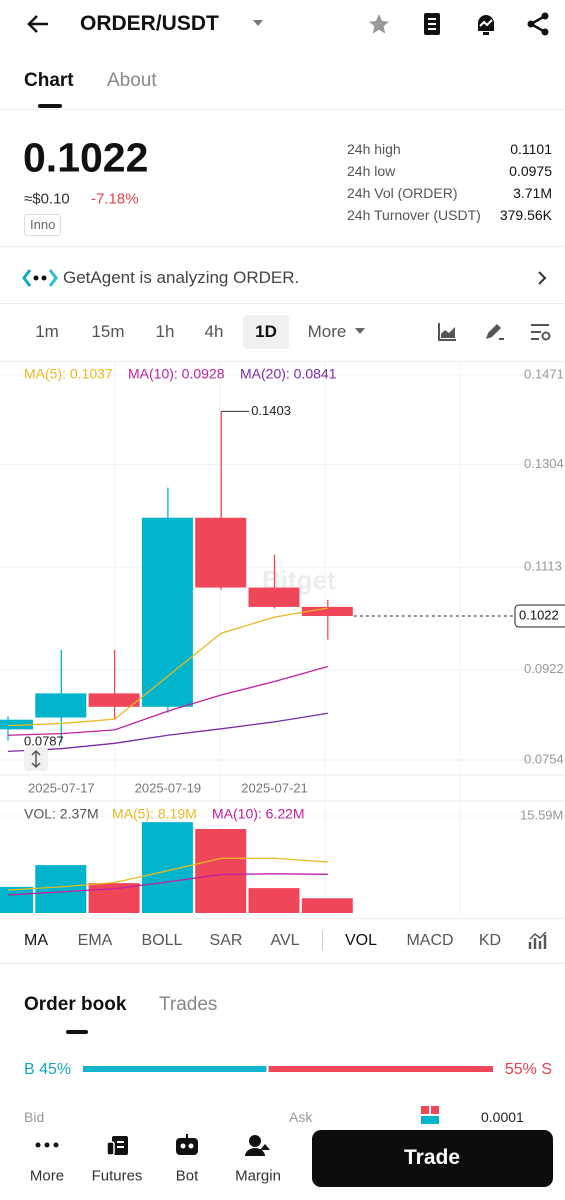  Describe the element at coordinates (490, 940) in the screenshot. I see `indicator: KD` at that location.